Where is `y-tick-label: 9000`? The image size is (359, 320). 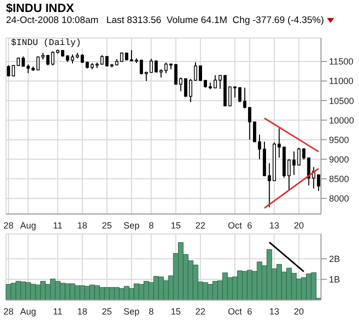
y-tick-label: 9000 is located at coordinates (339, 159).